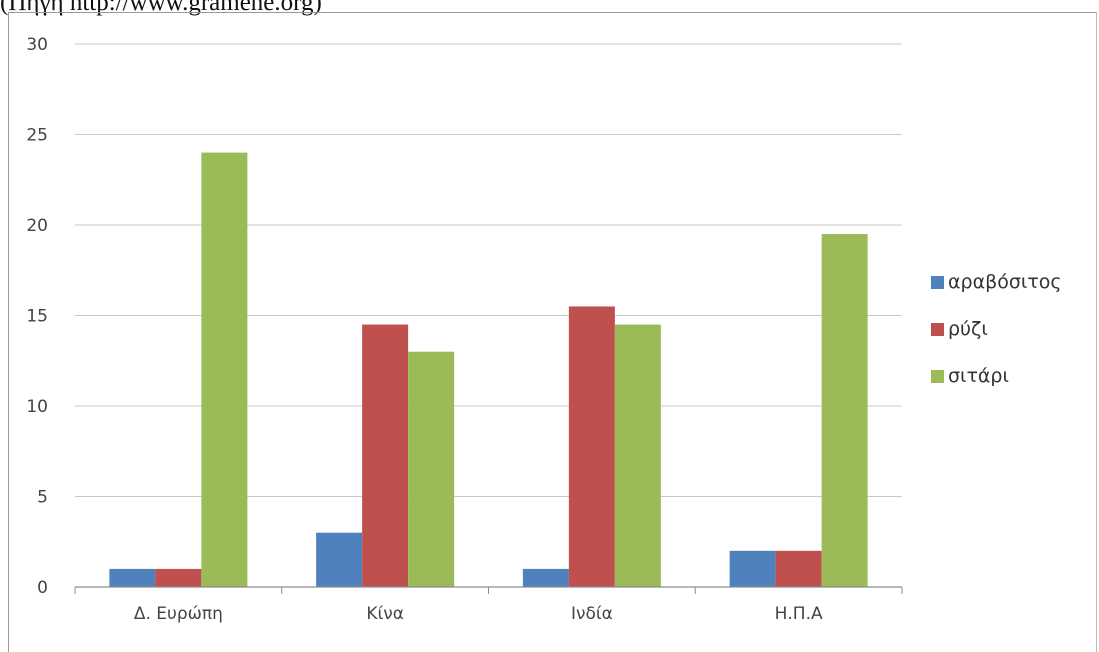 The width and height of the screenshot is (1099, 652). What do you see at coordinates (37, 136) in the screenshot?
I see `y-tick-label: 25` at bounding box center [37, 136].